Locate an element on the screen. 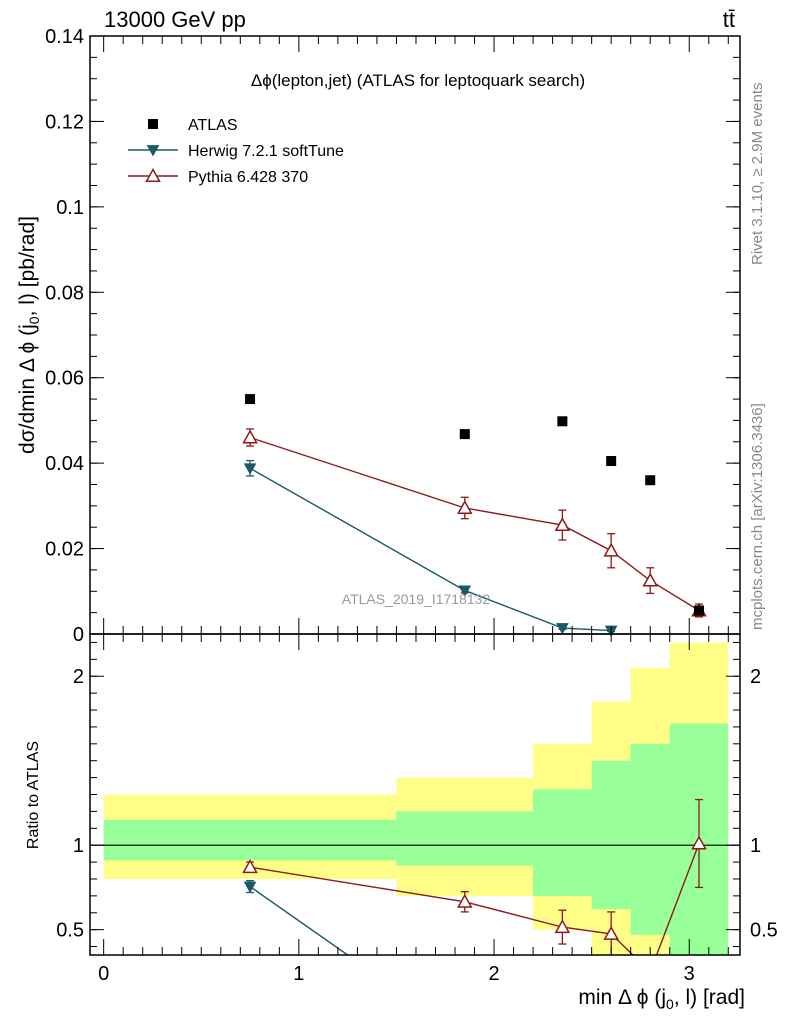  pythia-ratio-line is located at coordinates (474, 899).